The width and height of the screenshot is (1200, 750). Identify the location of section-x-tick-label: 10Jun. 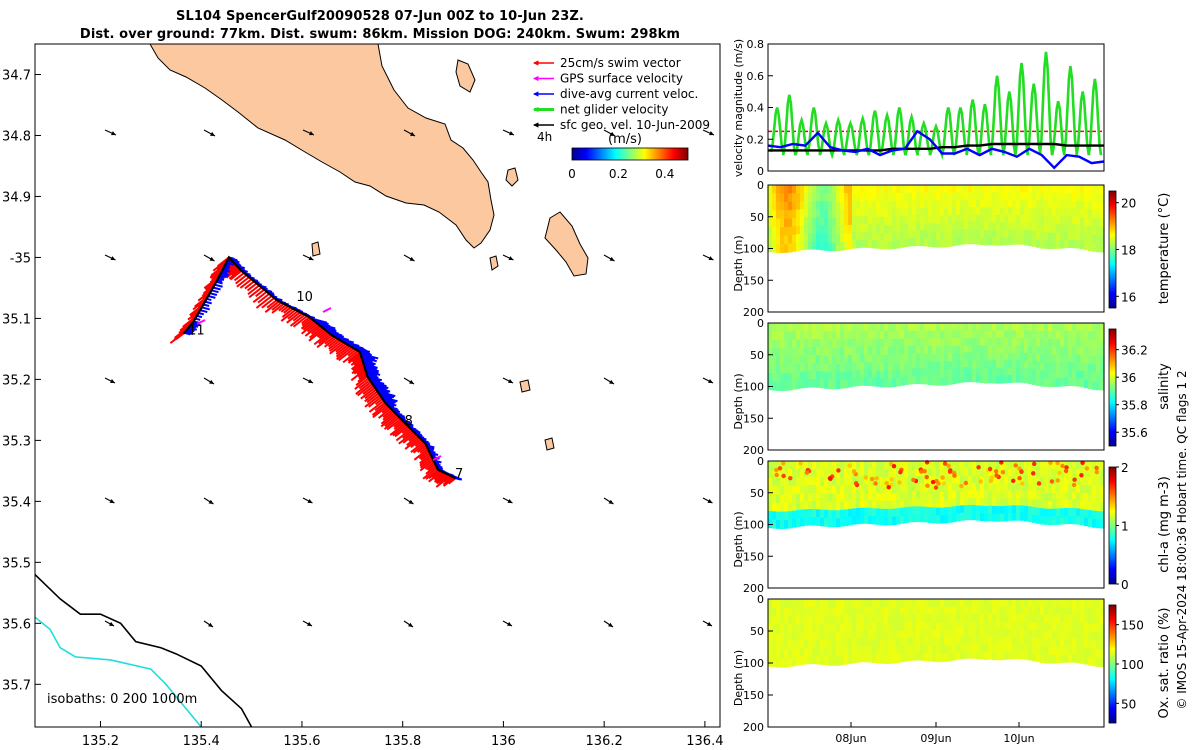
(1018, 738).